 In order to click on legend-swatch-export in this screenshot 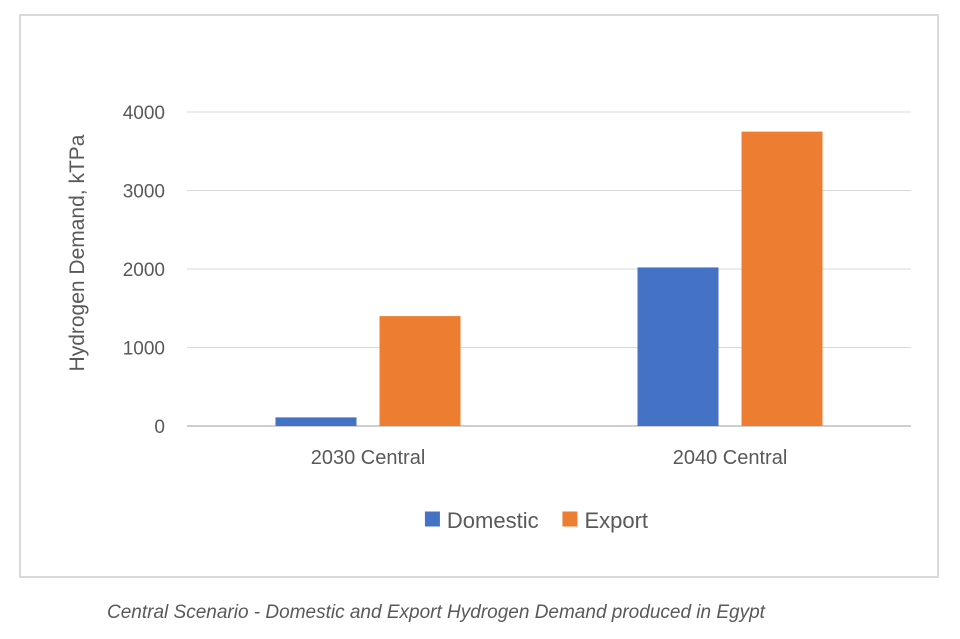, I will do `click(570, 519)`.